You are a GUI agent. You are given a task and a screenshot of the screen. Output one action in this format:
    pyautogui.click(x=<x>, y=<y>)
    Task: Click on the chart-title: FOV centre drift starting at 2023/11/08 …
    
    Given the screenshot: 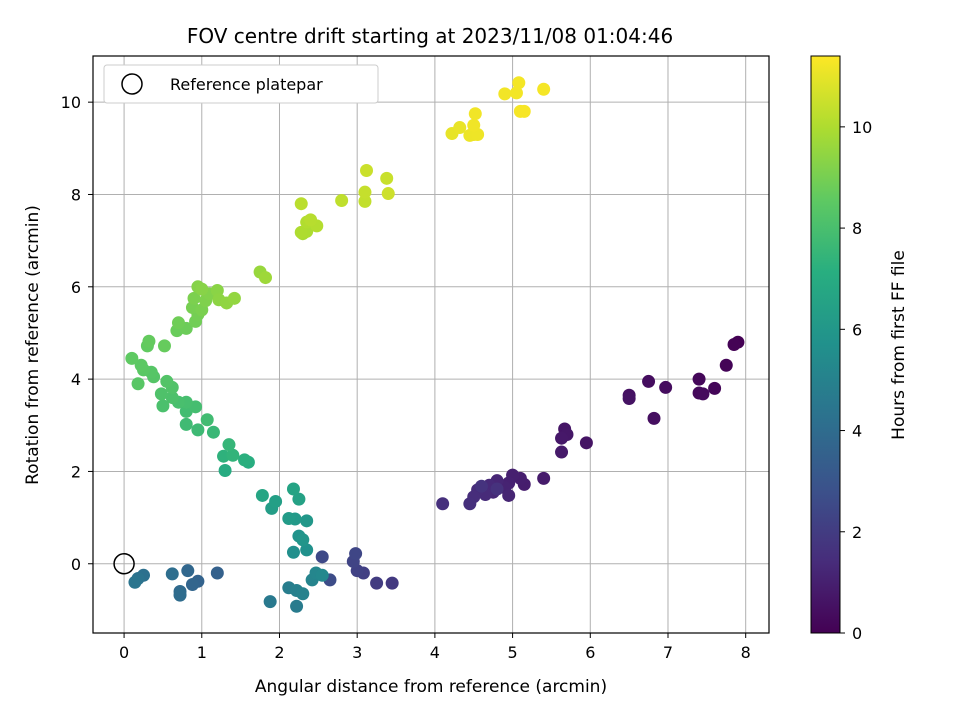 What is the action you would take?
    pyautogui.click(x=430, y=36)
    